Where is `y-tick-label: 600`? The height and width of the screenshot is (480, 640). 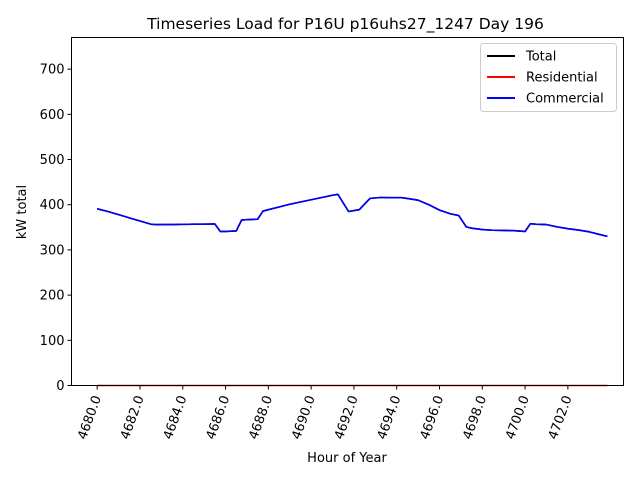
y-tick-label: 600 is located at coordinates (52, 115).